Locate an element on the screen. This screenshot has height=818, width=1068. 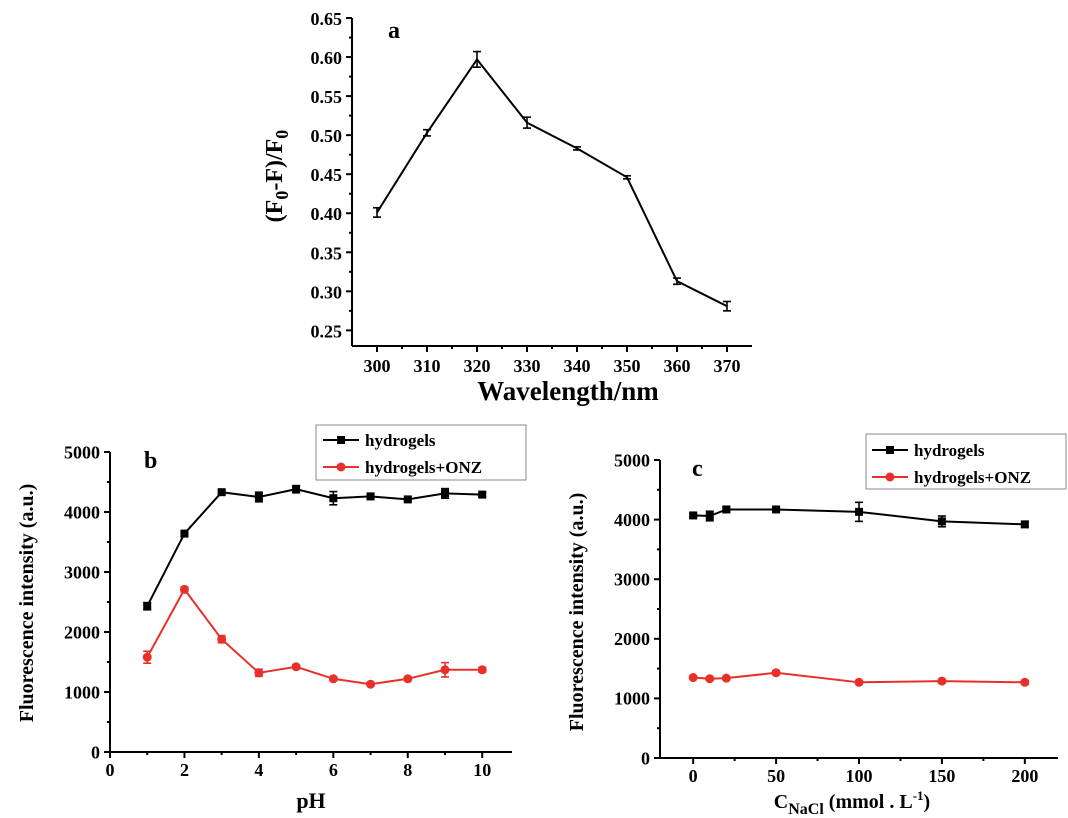
panel-b-legend-marker-onz is located at coordinates (341, 467).